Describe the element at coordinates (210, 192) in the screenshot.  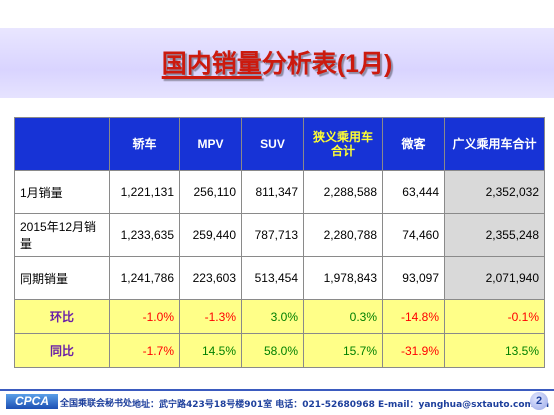
I see `table-cell: 256,110` at that location.